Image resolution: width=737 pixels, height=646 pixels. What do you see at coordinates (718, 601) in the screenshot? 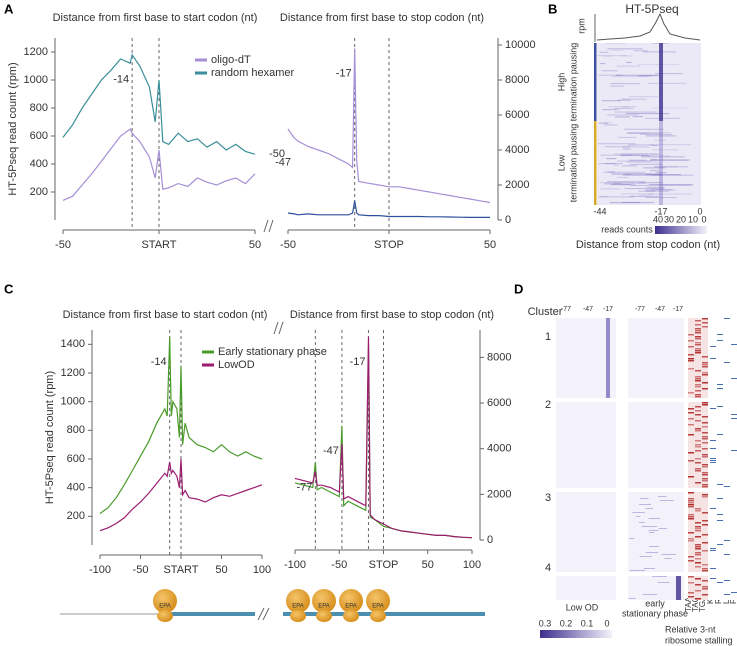
I see `residue-label: R` at bounding box center [718, 601].